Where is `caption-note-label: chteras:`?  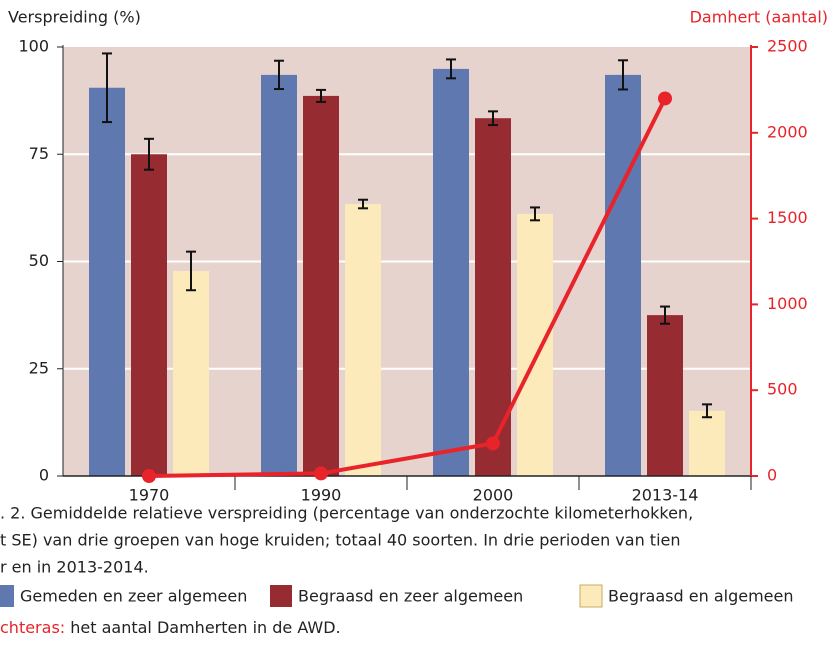 caption-note-label: chteras: is located at coordinates (32, 627).